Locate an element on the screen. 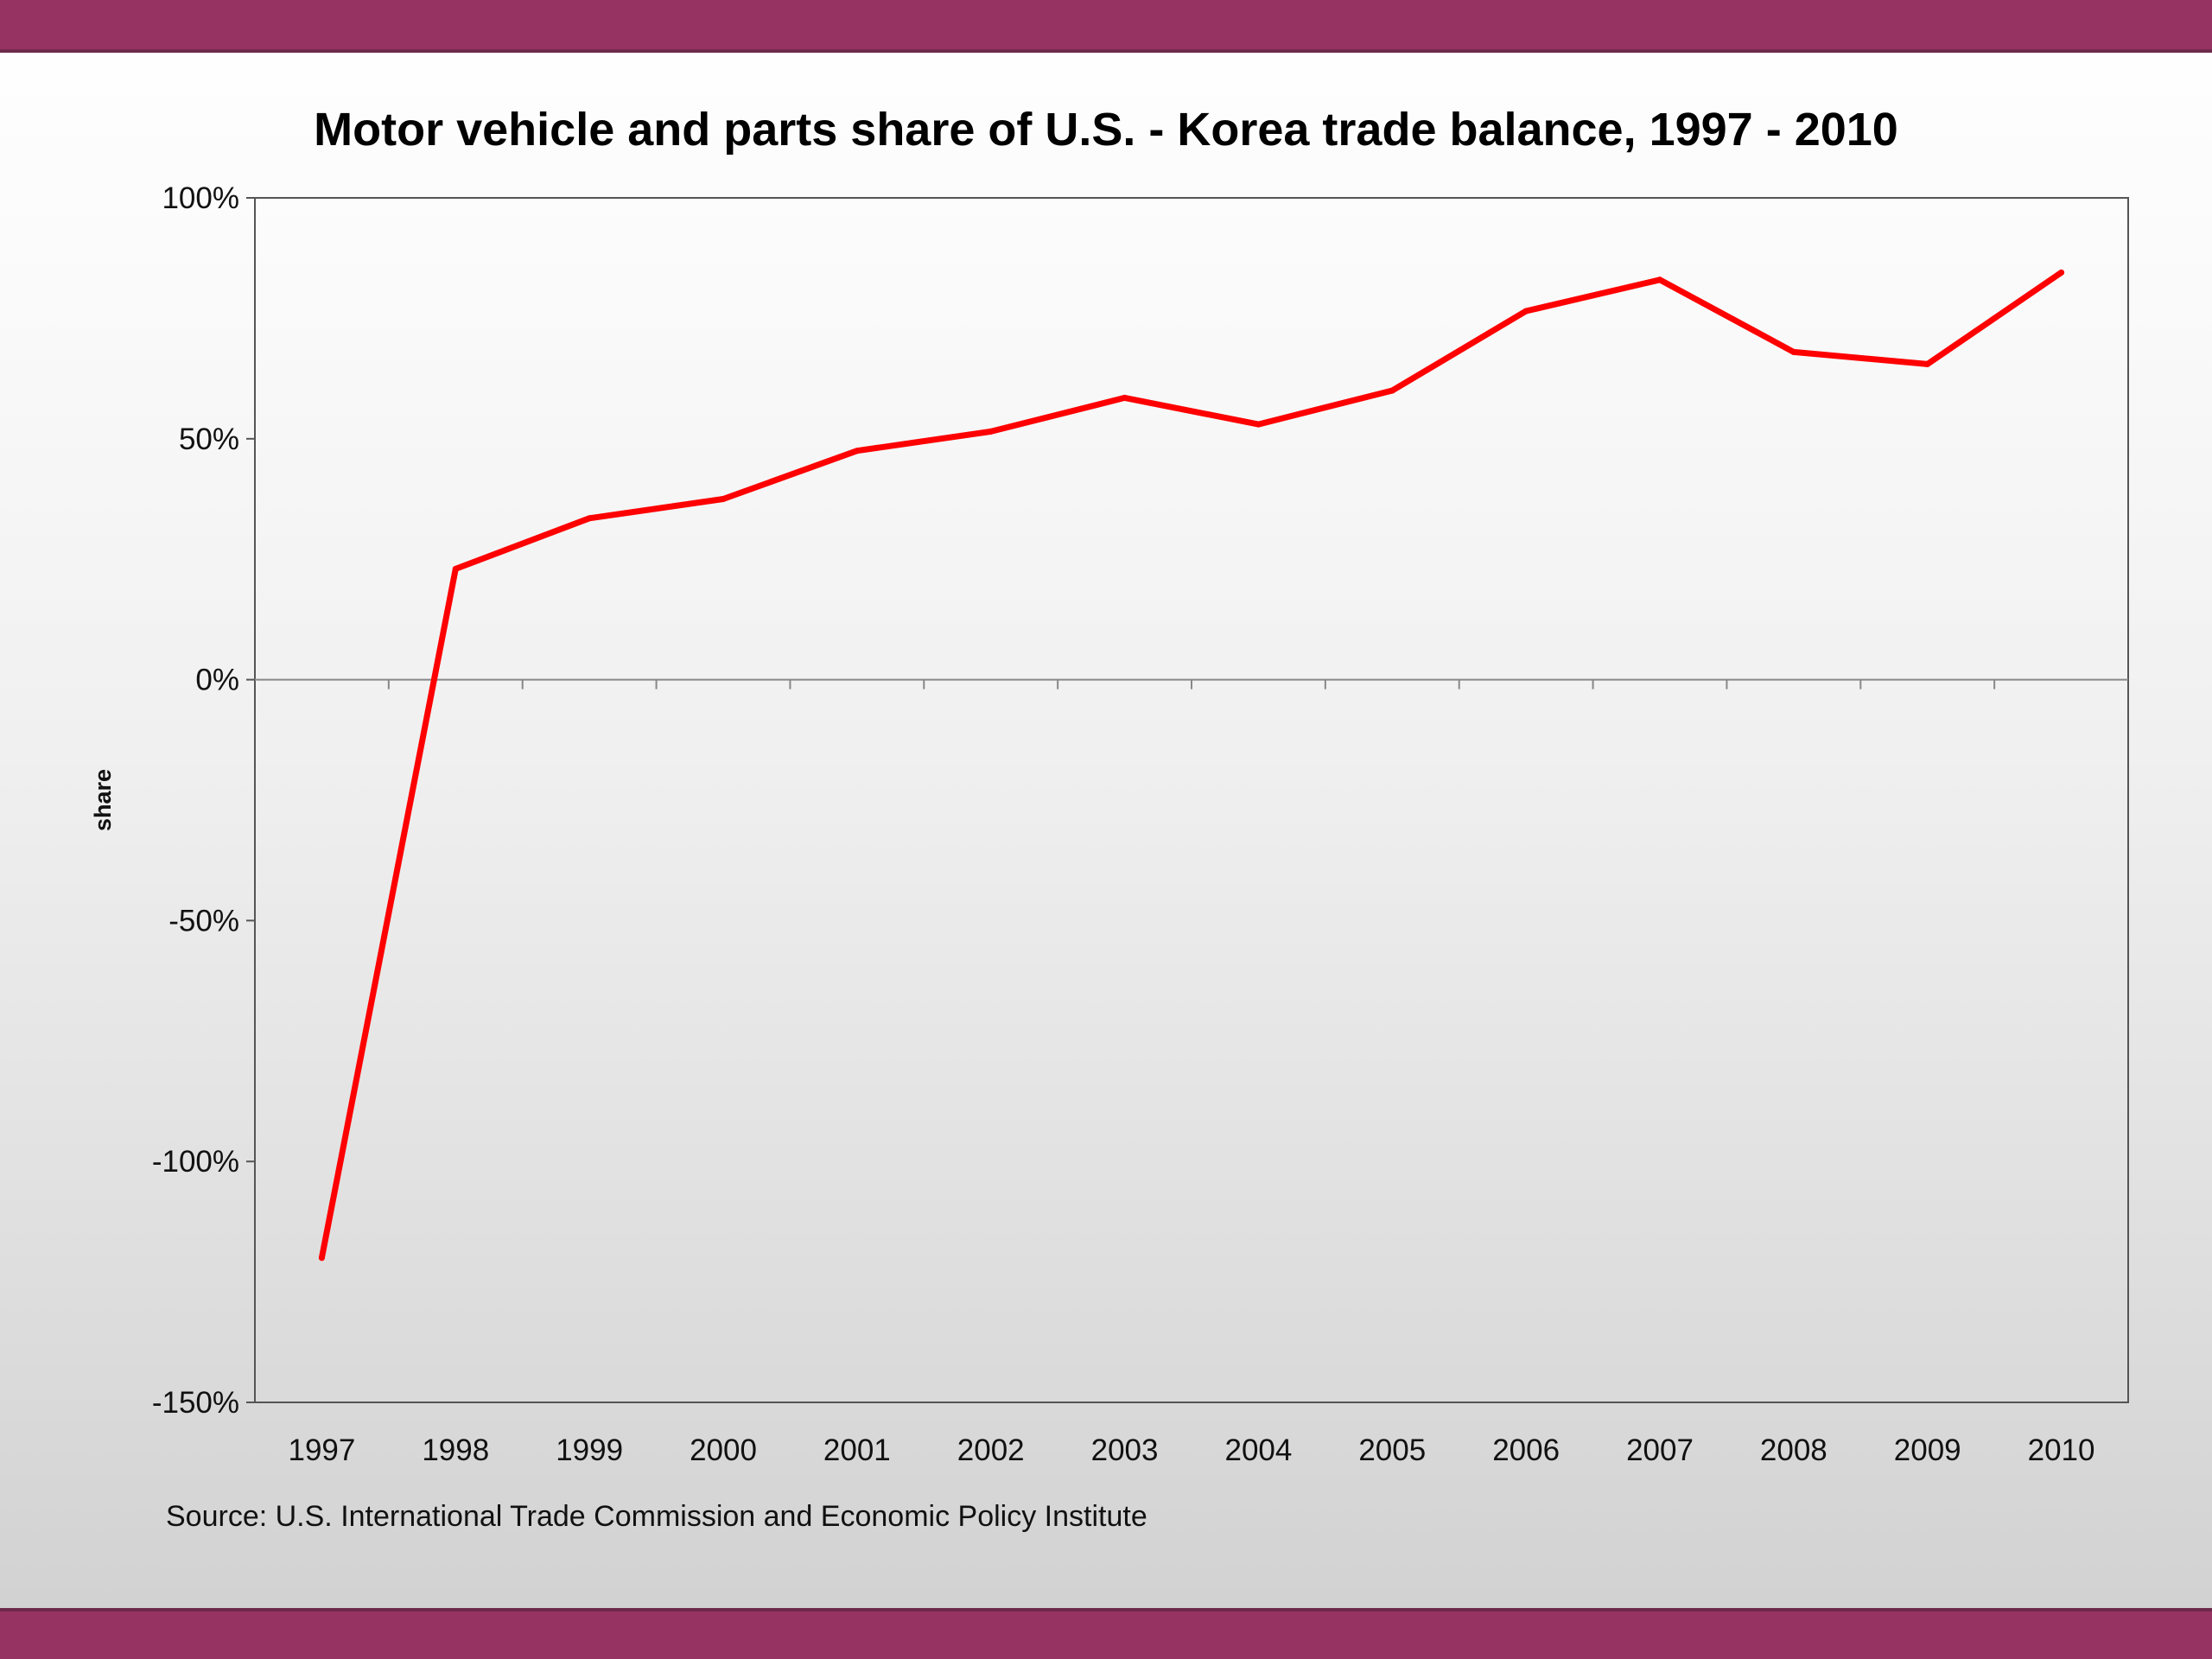 The image size is (2212, 1659). x-tick-label: 2009 is located at coordinates (1927, 1450).